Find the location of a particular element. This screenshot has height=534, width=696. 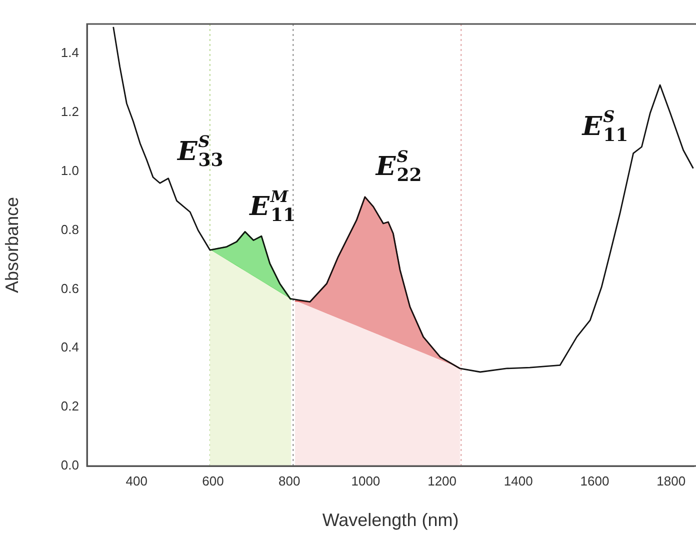

y-axis-title: Absorbance is located at coordinates (12, 245).